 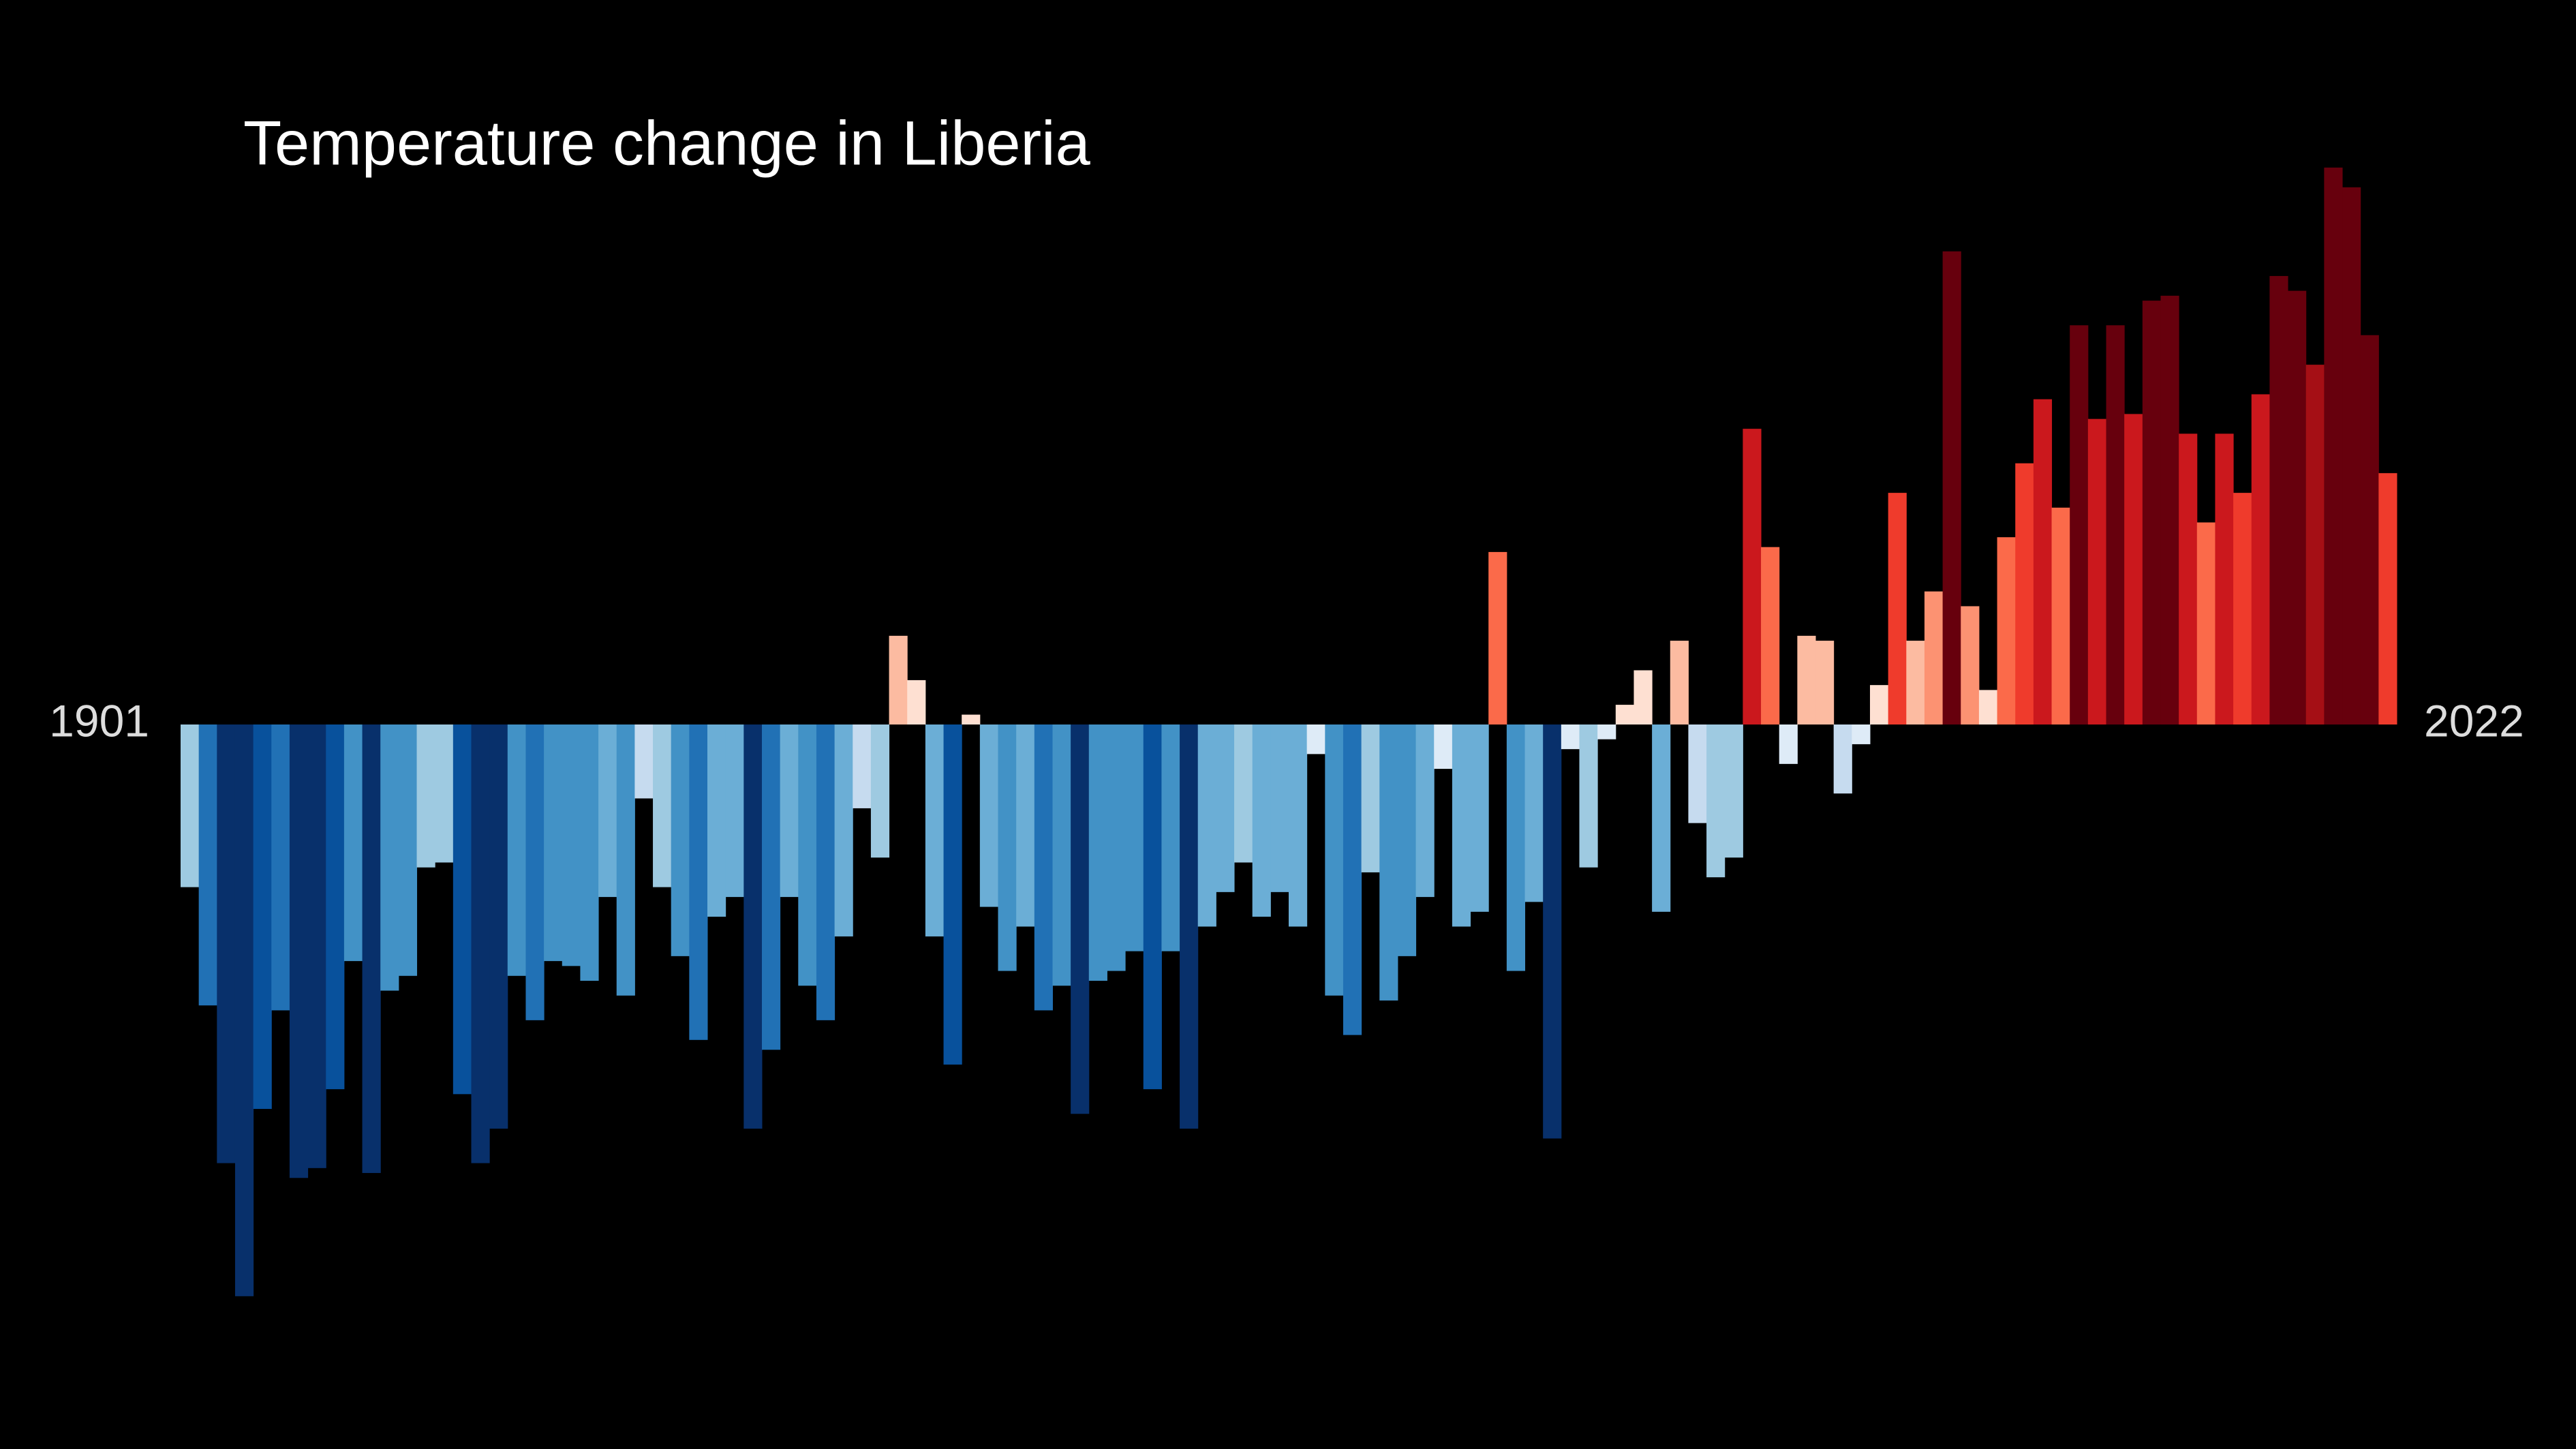 I want to click on chart-title: Temperature change in Liberia, so click(x=667, y=143).